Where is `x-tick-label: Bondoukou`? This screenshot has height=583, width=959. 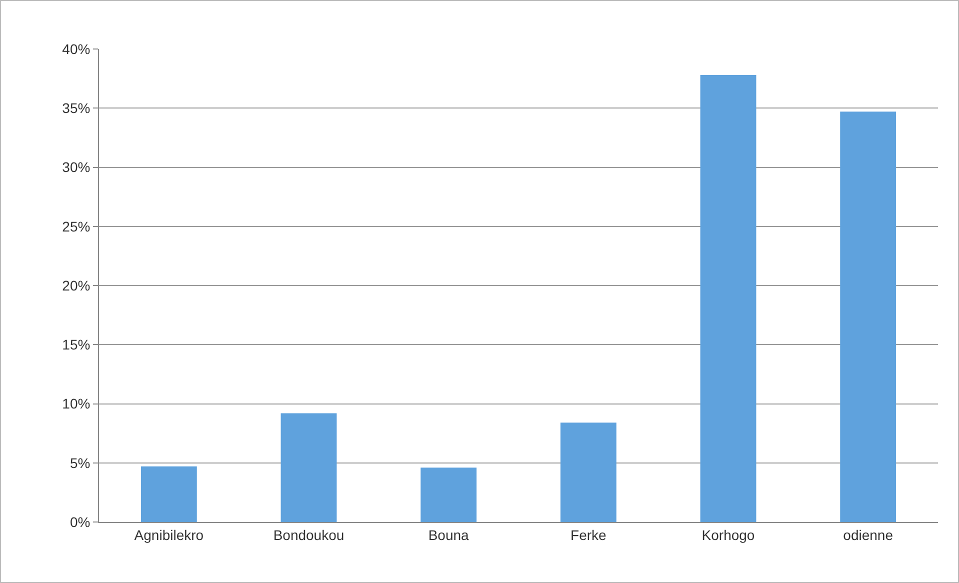 x-tick-label: Bondoukou is located at coordinates (308, 534).